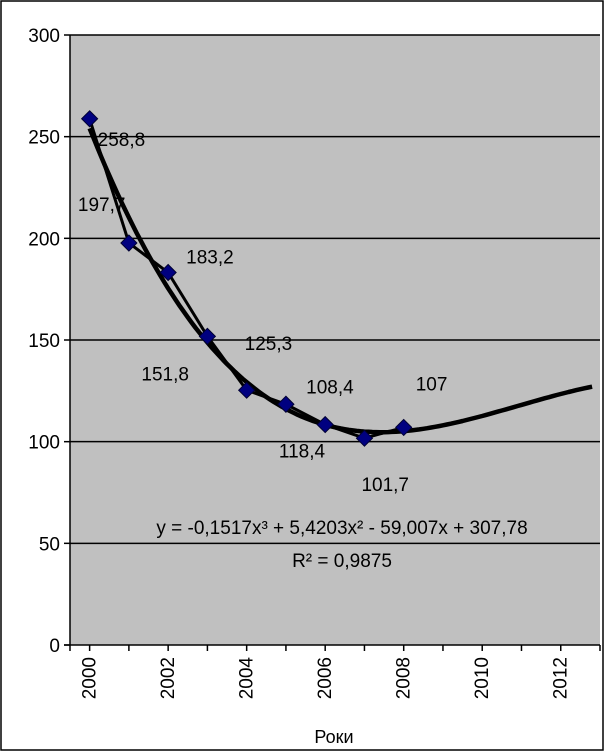 The height and width of the screenshot is (751, 604). I want to click on data-label: 108,4, so click(330, 388).